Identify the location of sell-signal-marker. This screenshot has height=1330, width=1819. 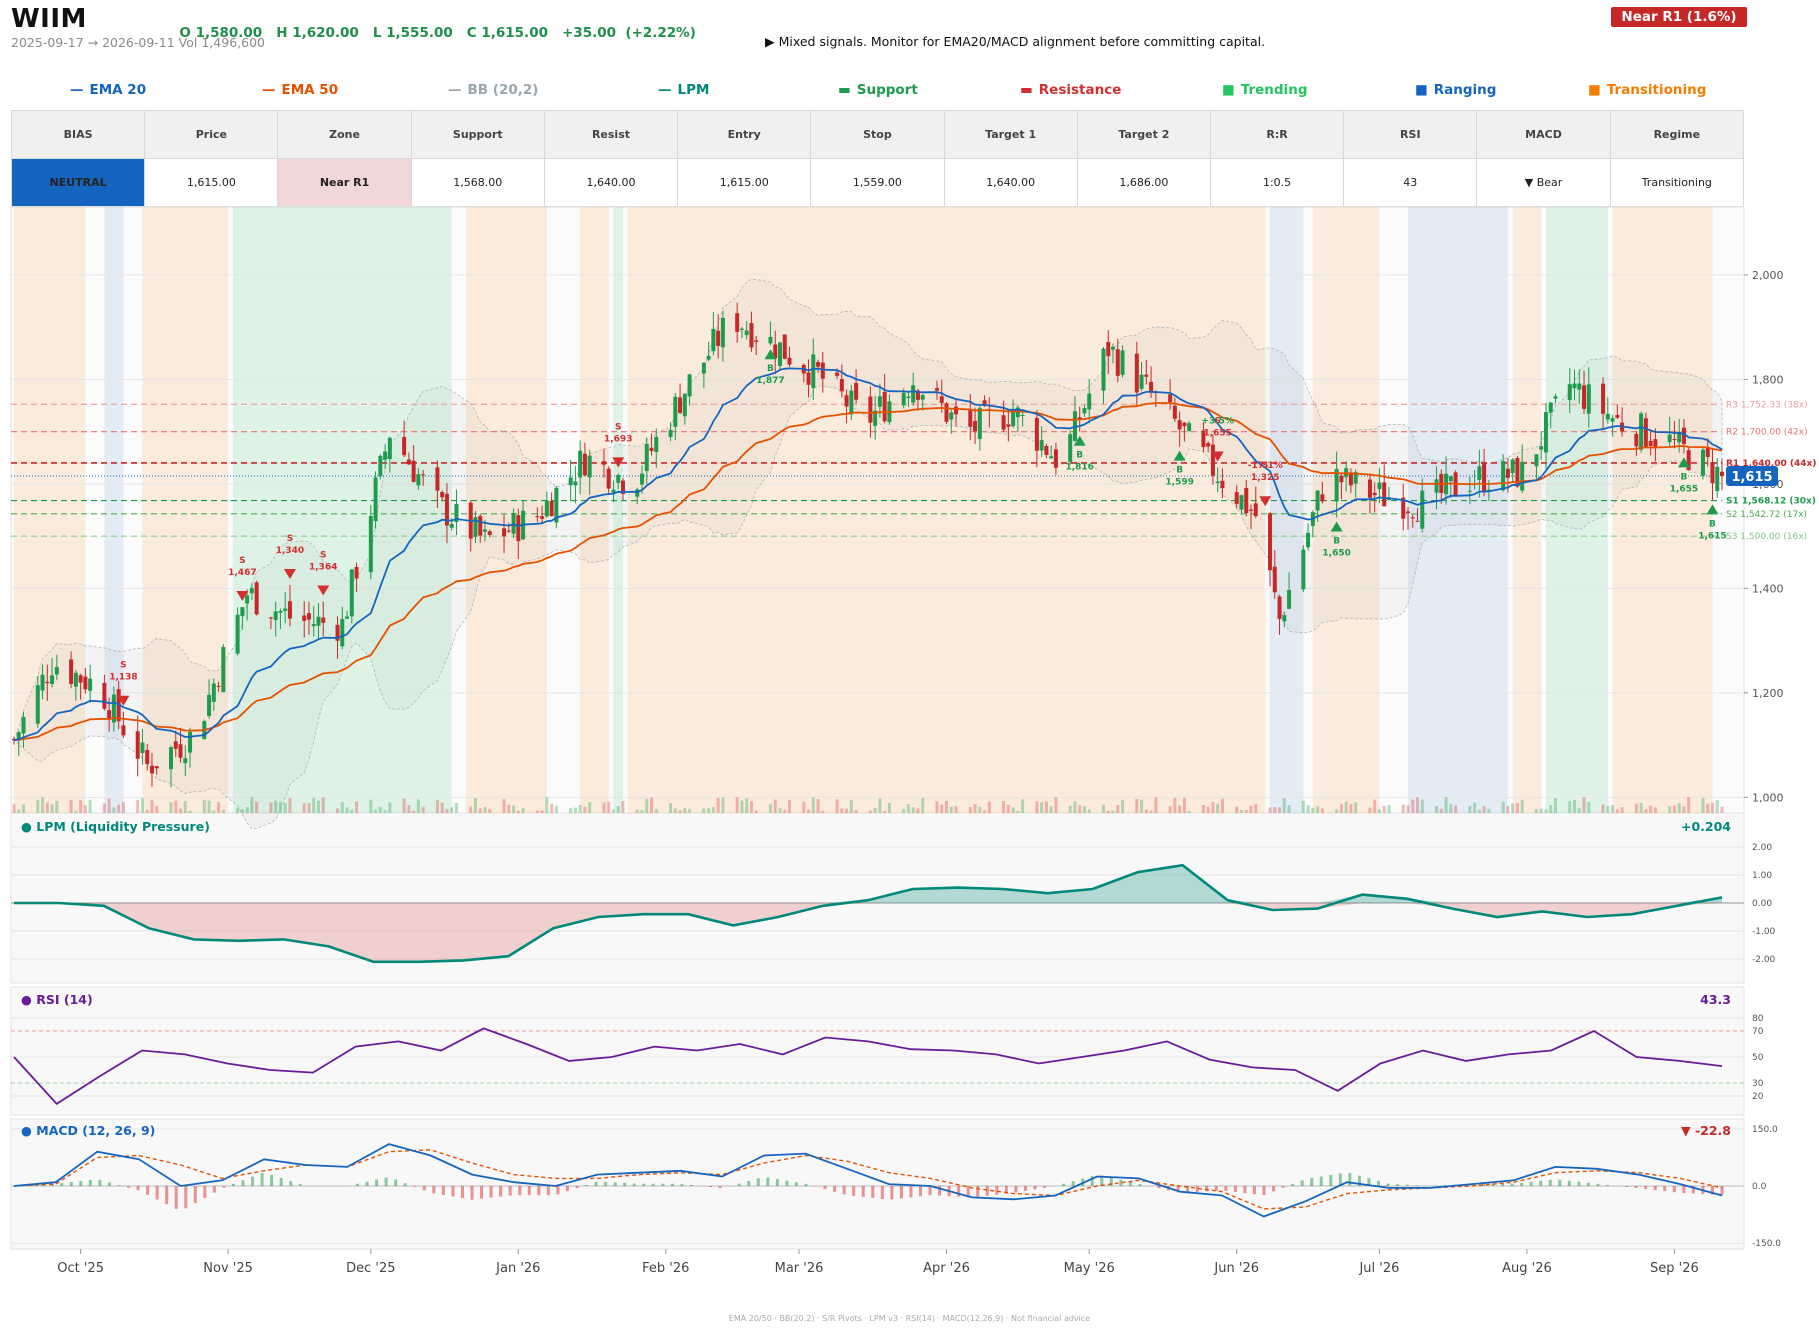
(1217, 456).